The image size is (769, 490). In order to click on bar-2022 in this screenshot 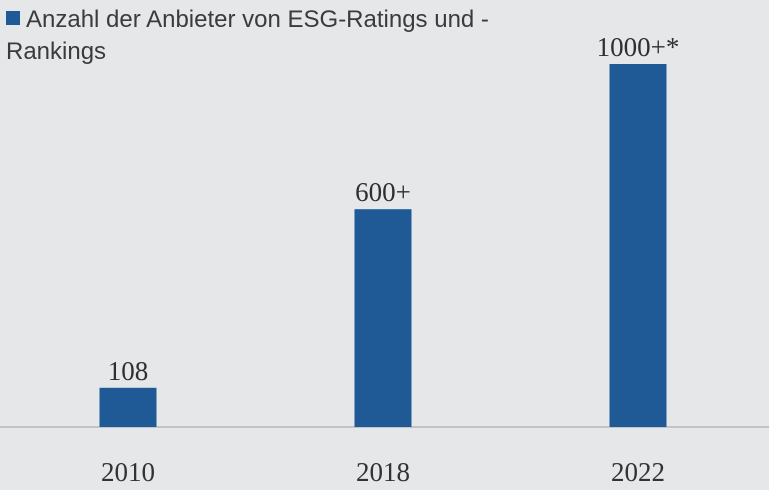, I will do `click(638, 245)`.